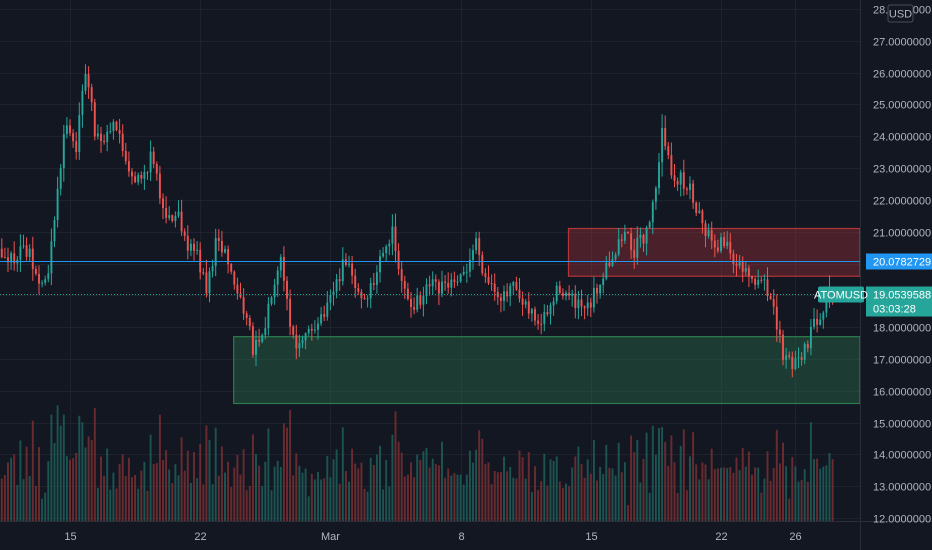 This screenshot has width=932, height=550. Describe the element at coordinates (70, 537) in the screenshot. I see `time-tick-label: 15` at that location.